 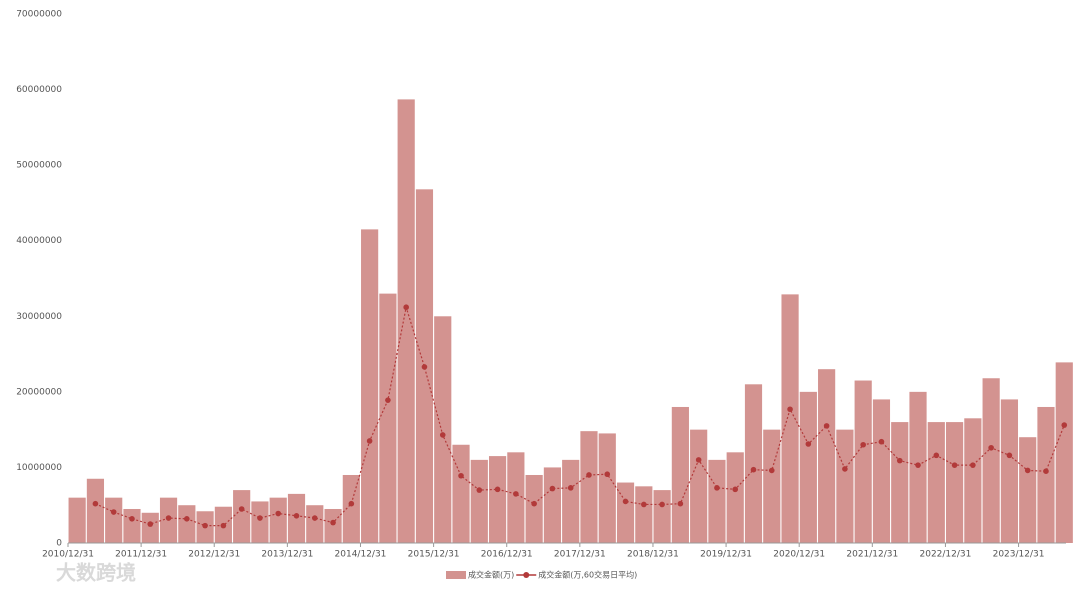 What do you see at coordinates (587, 575) in the screenshot?
I see `legend-label: 成交金额(万,60交易日平均)` at bounding box center [587, 575].